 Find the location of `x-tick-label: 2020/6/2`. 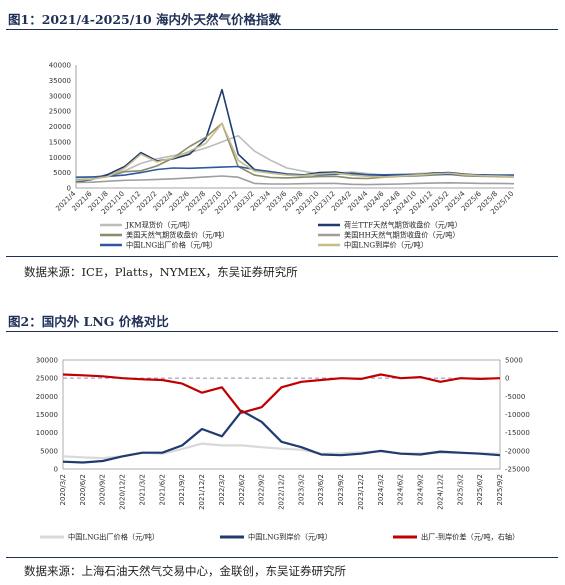

x-tick-label: 2020/6/2 is located at coordinates (83, 489).